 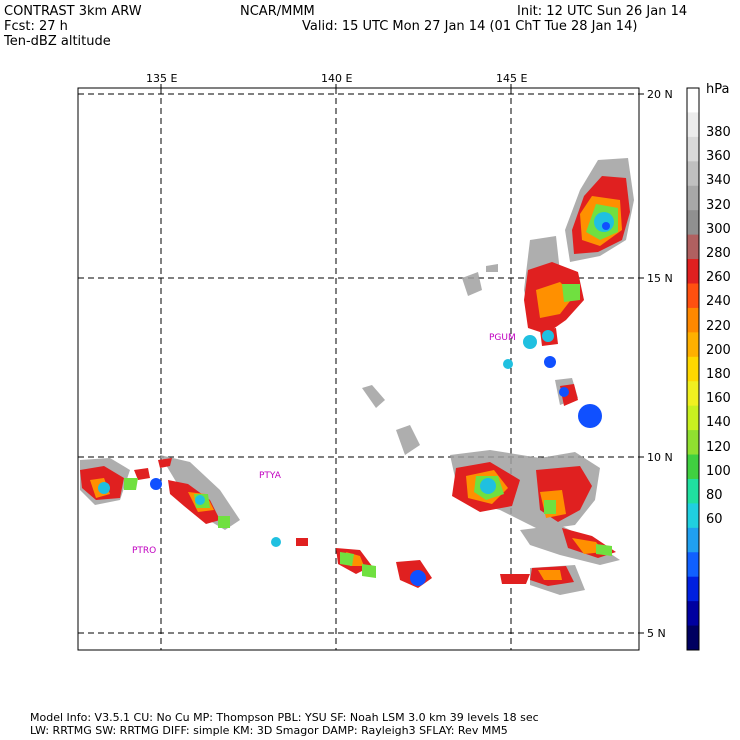 I want to click on colorbar-tick-label: 180, so click(x=718, y=374).